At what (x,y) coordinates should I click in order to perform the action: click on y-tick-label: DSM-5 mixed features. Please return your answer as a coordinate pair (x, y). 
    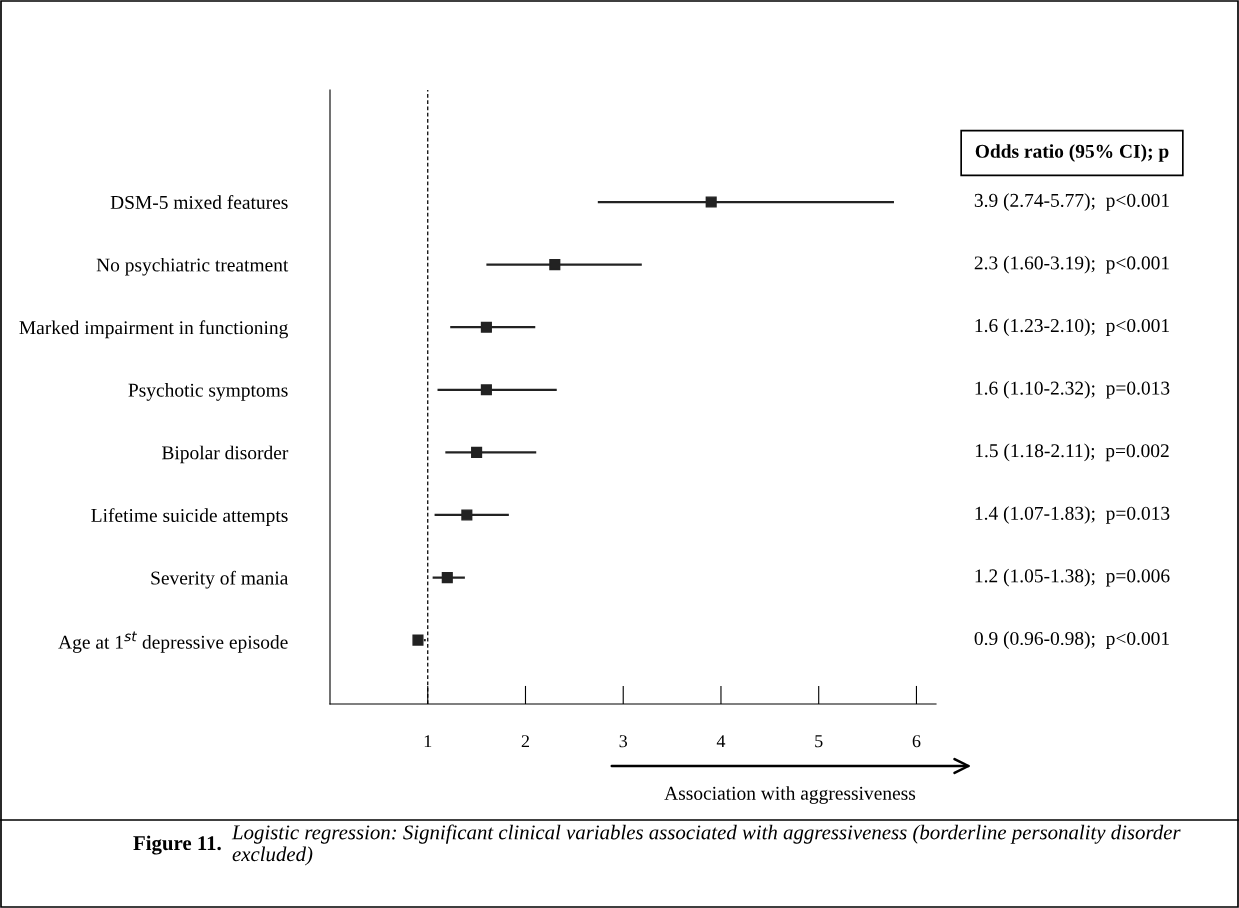
    Looking at the image, I should click on (199, 202).